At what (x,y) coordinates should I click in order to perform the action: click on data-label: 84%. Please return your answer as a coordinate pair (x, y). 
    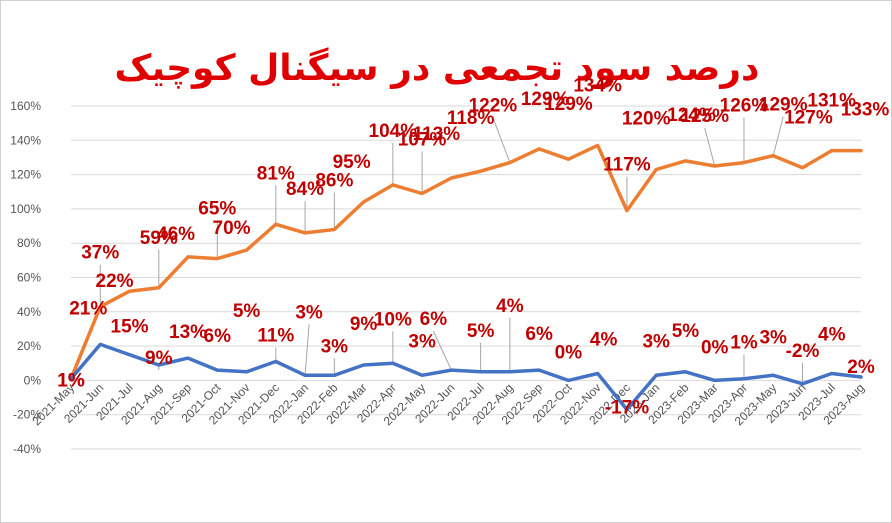
    Looking at the image, I should click on (305, 189).